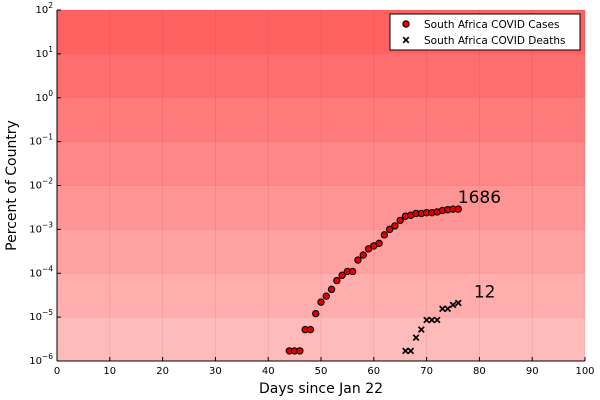 This screenshot has height=400, width=600. I want to click on y-tick-label: 10⁻¹, so click(41, 140).